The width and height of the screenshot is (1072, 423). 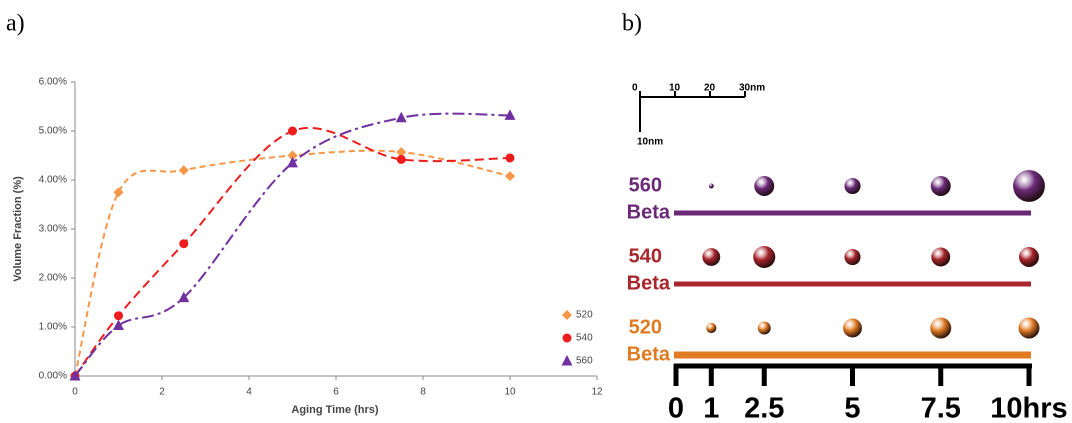 What do you see at coordinates (18, 229) in the screenshot?
I see `y-axis-title: Volume Fraction (%)` at bounding box center [18, 229].